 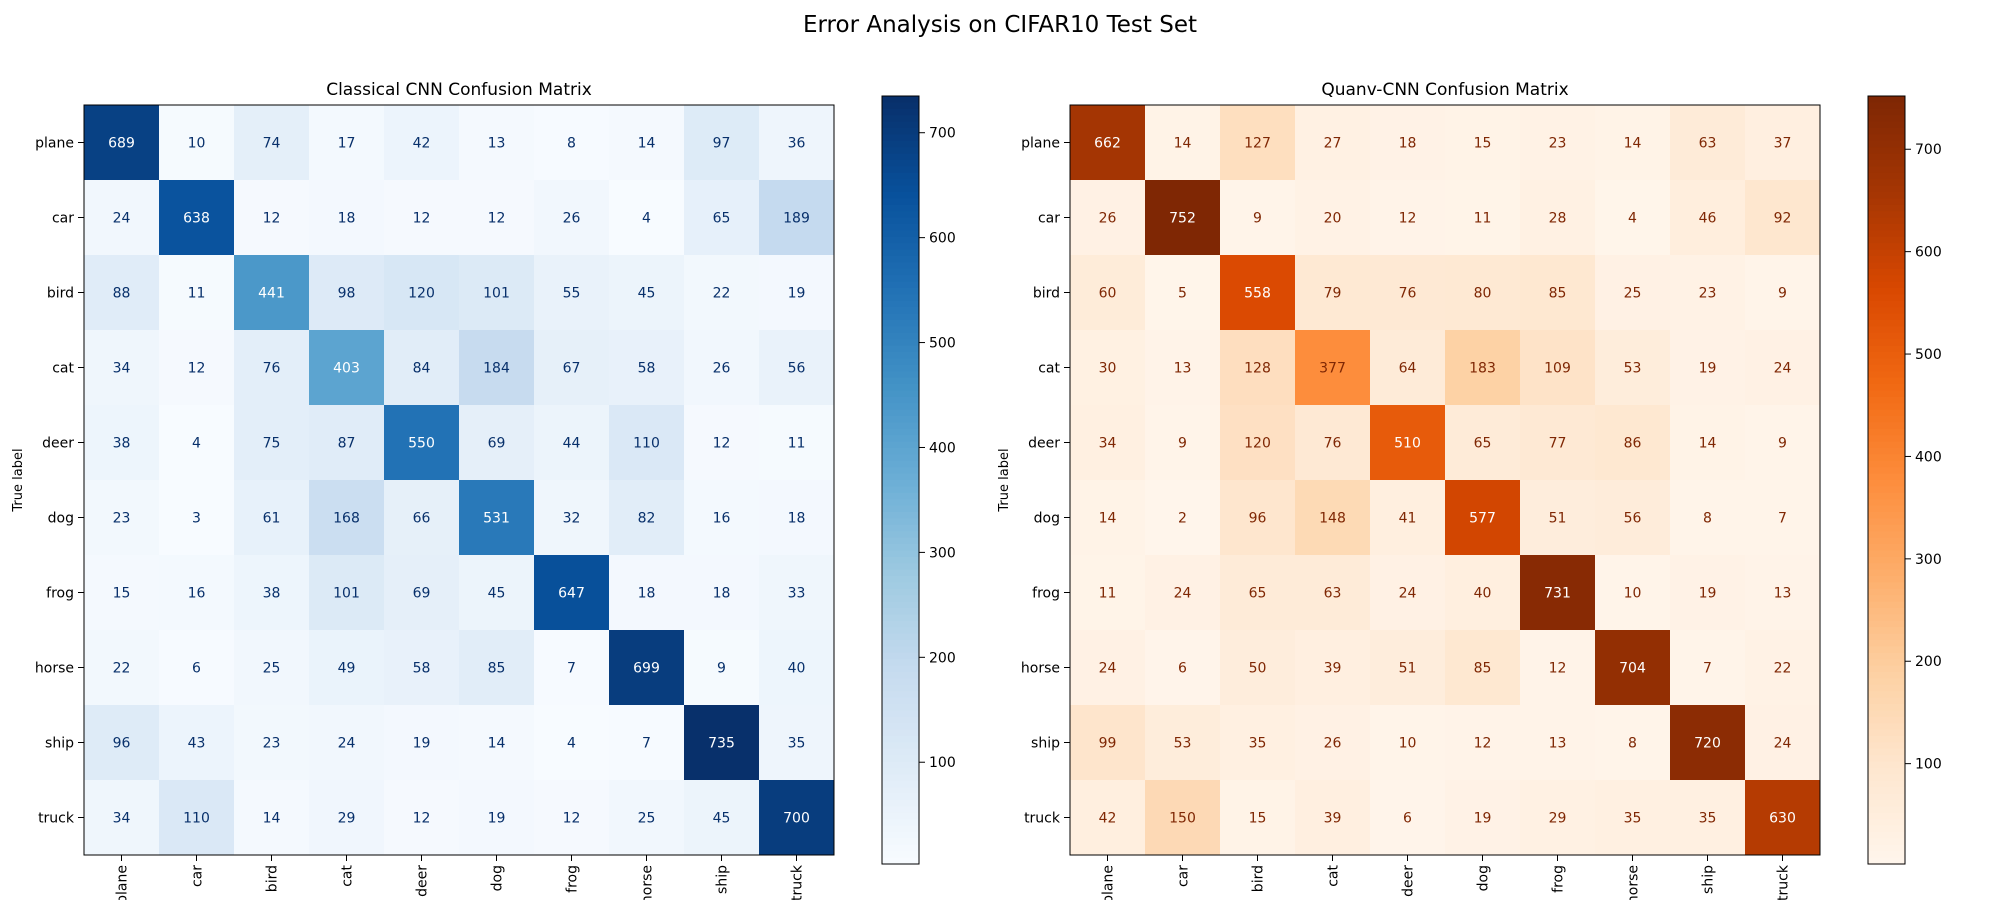 What do you see at coordinates (1444, 90) in the screenshot?
I see `quanv-chart-title: Quanv-CNN Confusion Matrix` at bounding box center [1444, 90].